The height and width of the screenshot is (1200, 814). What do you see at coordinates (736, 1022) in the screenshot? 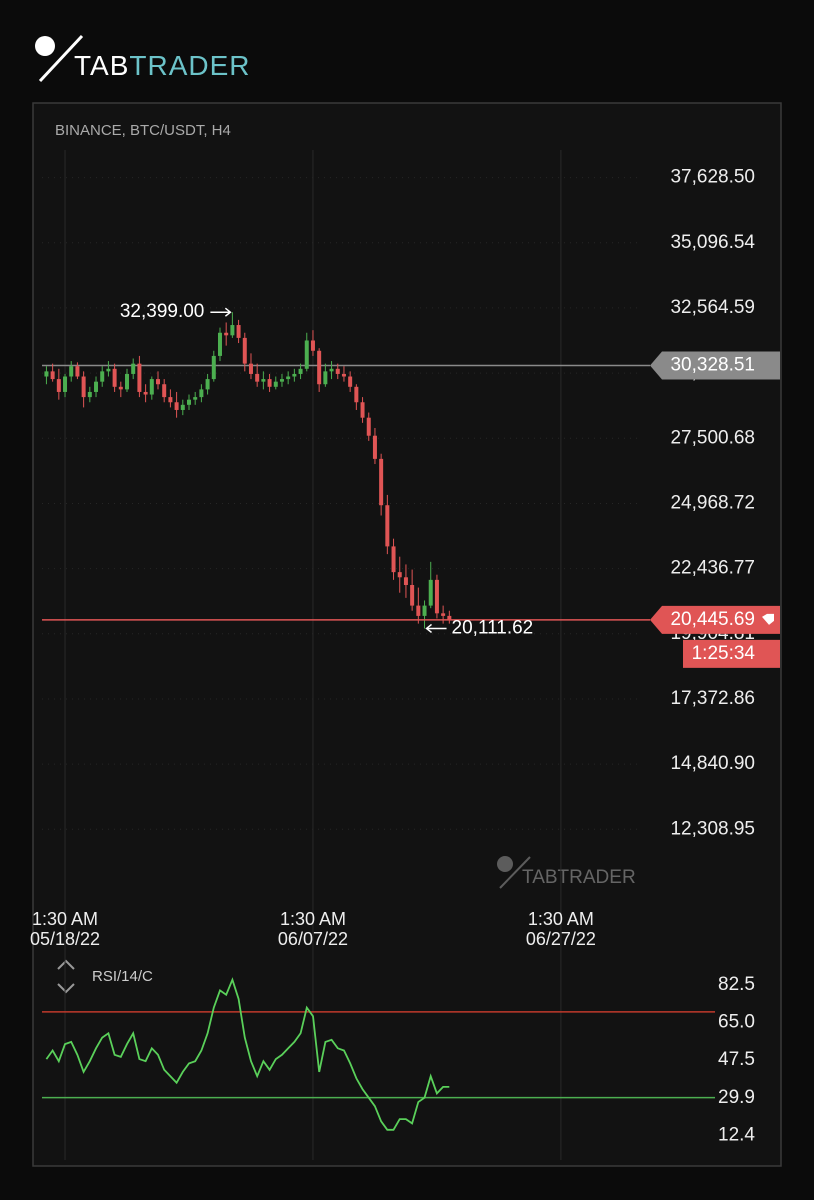
I see `y-tick-label: 65.0` at bounding box center [736, 1022].